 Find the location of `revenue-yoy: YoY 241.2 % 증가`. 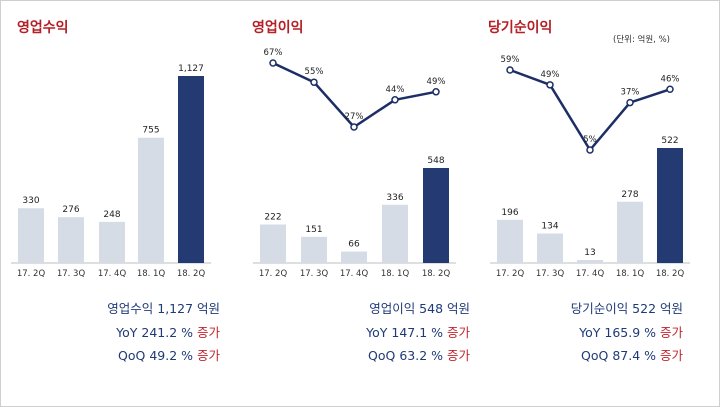

revenue-yoy: YoY 241.2 % 증가 is located at coordinates (168, 332).